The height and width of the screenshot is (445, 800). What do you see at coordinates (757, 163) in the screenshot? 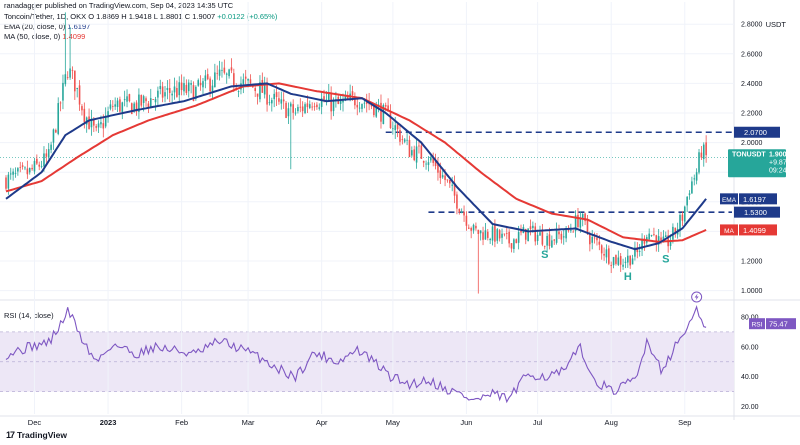
I see `last-price-tag-bg` at bounding box center [757, 163].